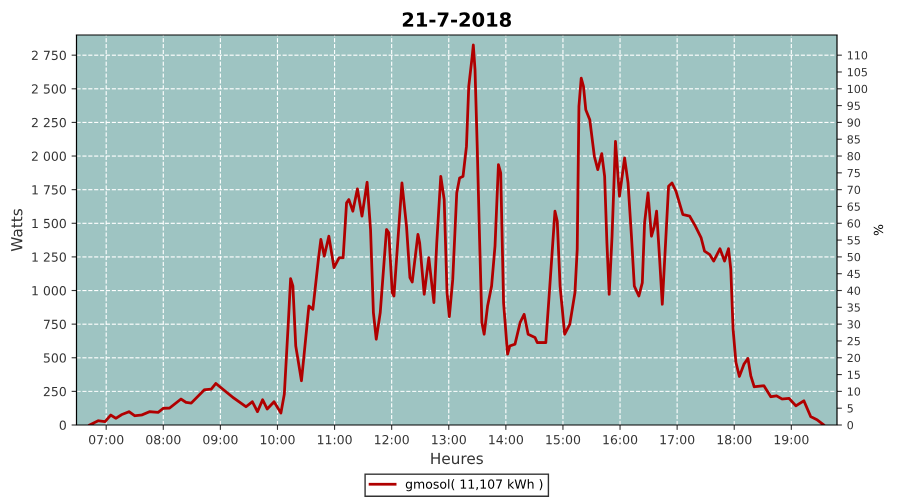 This screenshot has width=900, height=500. Describe the element at coordinates (791, 439) in the screenshot. I see `x-tick-label: 19:00` at that location.